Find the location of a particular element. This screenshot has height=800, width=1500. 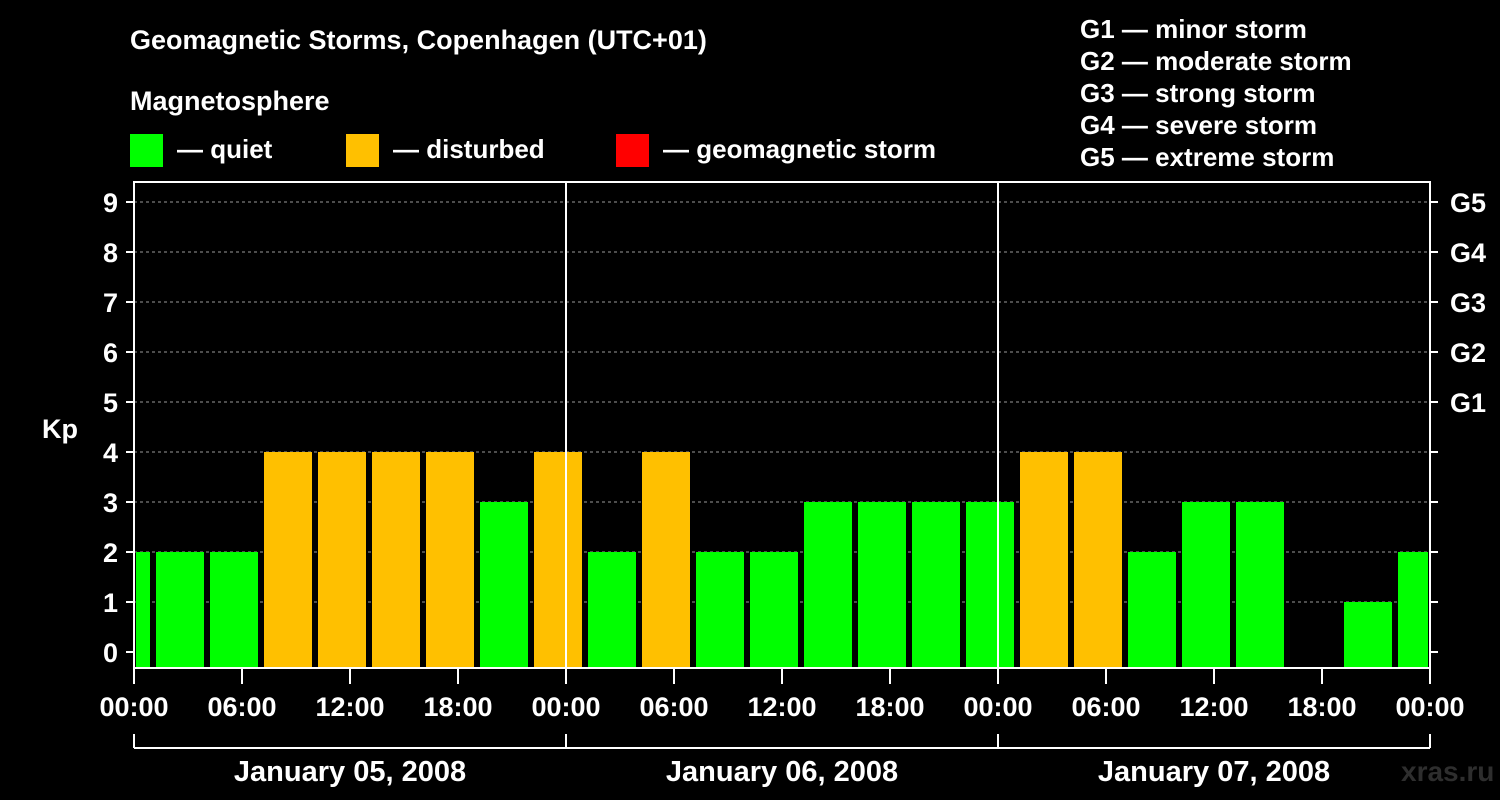

x-tick-label-5: 06:00 is located at coordinates (673, 707).